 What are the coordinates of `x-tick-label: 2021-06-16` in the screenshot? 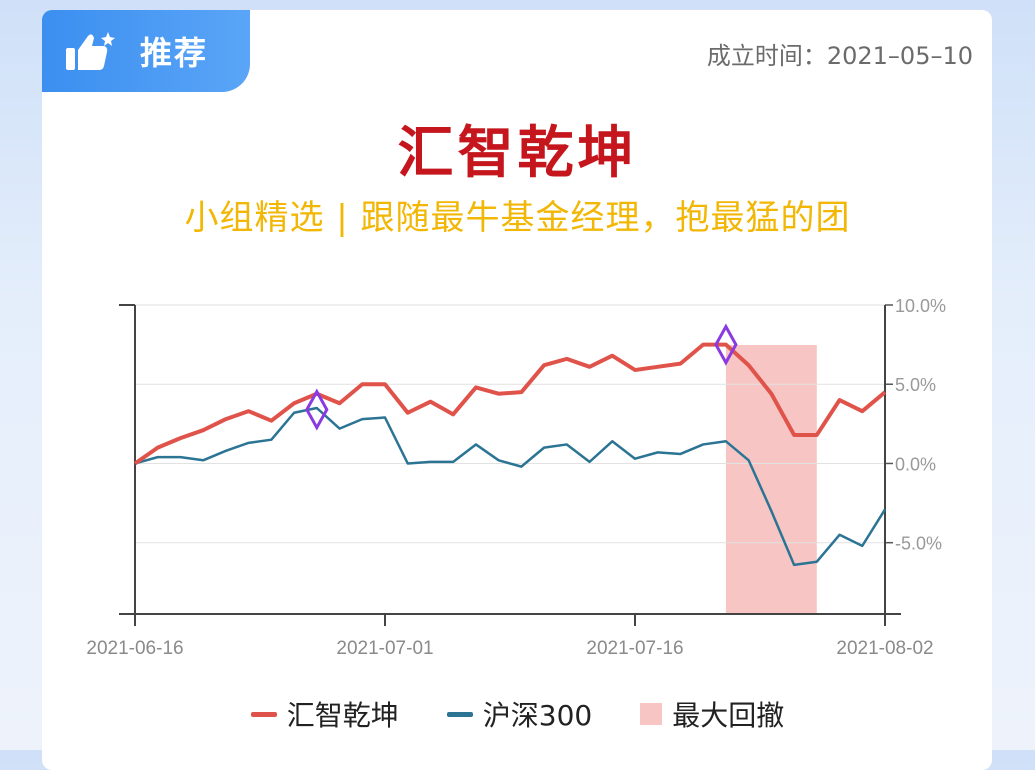 It's located at (134, 648).